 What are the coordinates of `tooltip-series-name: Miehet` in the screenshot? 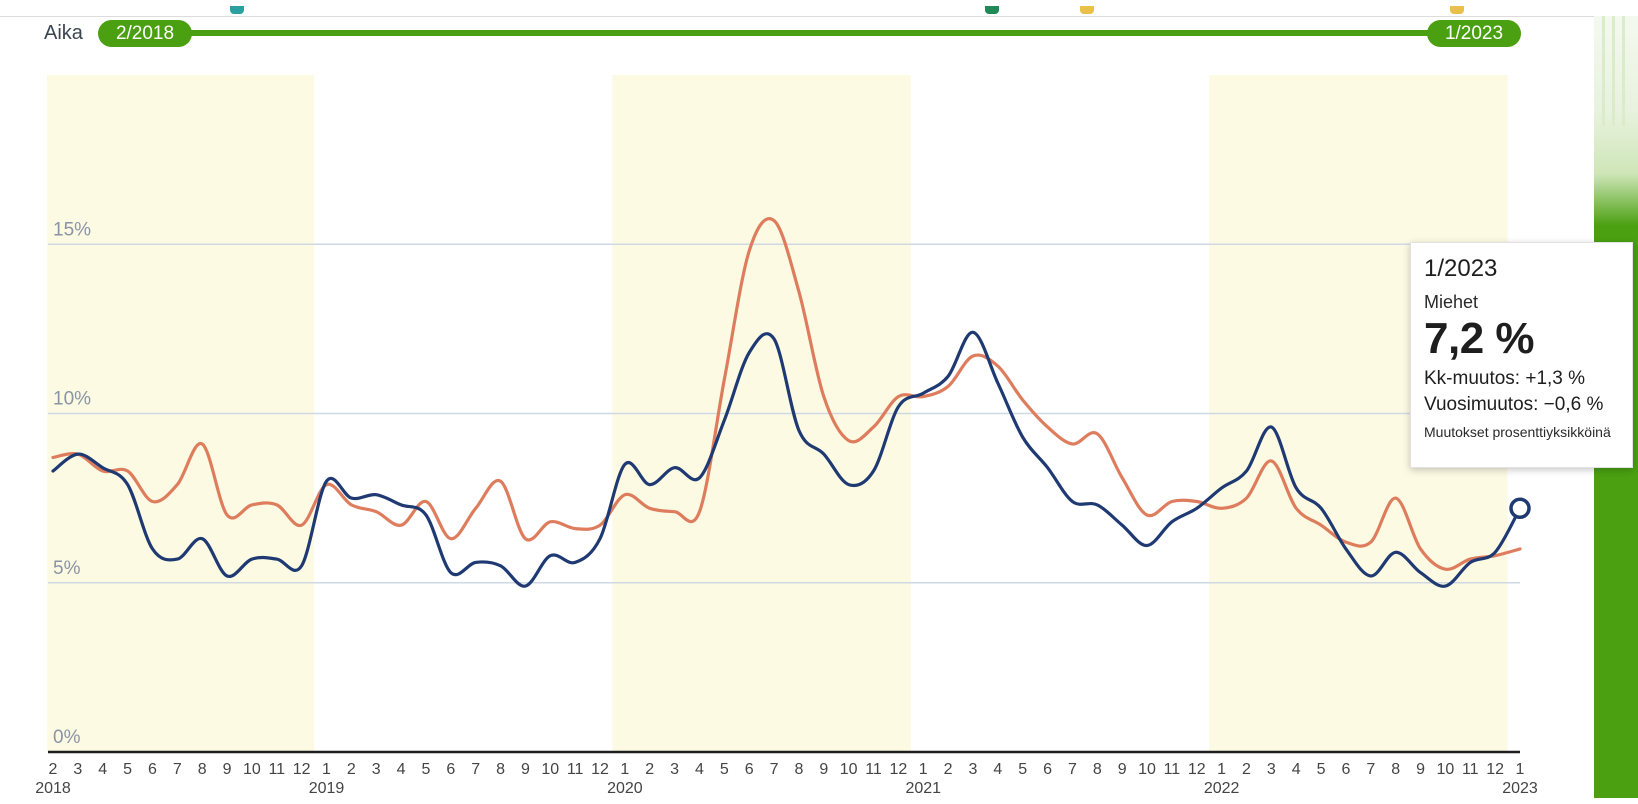 It's located at (1451, 302).